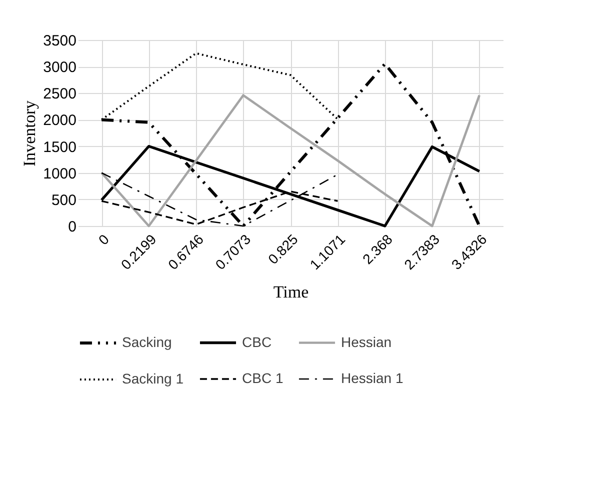 The height and width of the screenshot is (477, 615). Describe the element at coordinates (30, 133) in the screenshot. I see `y-axis-title: Inventory` at that location.